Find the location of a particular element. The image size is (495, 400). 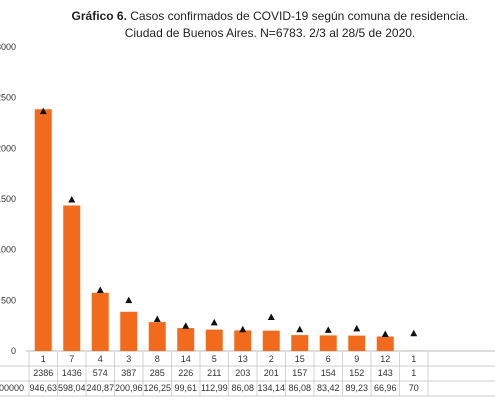

y-tick-label: 1000 is located at coordinates (8, 250).